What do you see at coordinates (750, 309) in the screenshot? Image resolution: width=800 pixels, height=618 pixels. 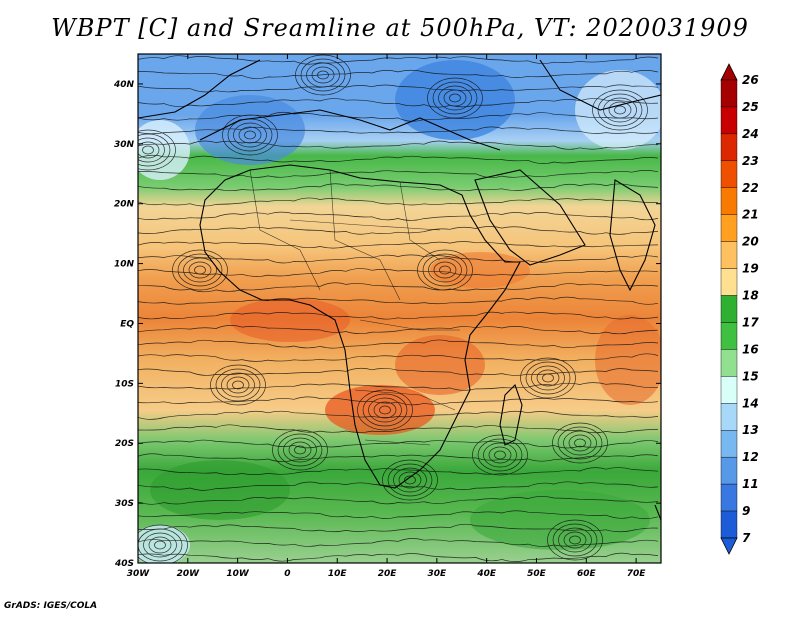 I see `colorbar-labels: 26 25 24 23 22 21 20 19 18 17 16 15 14 13 12 11 9 7` at bounding box center [750, 309].